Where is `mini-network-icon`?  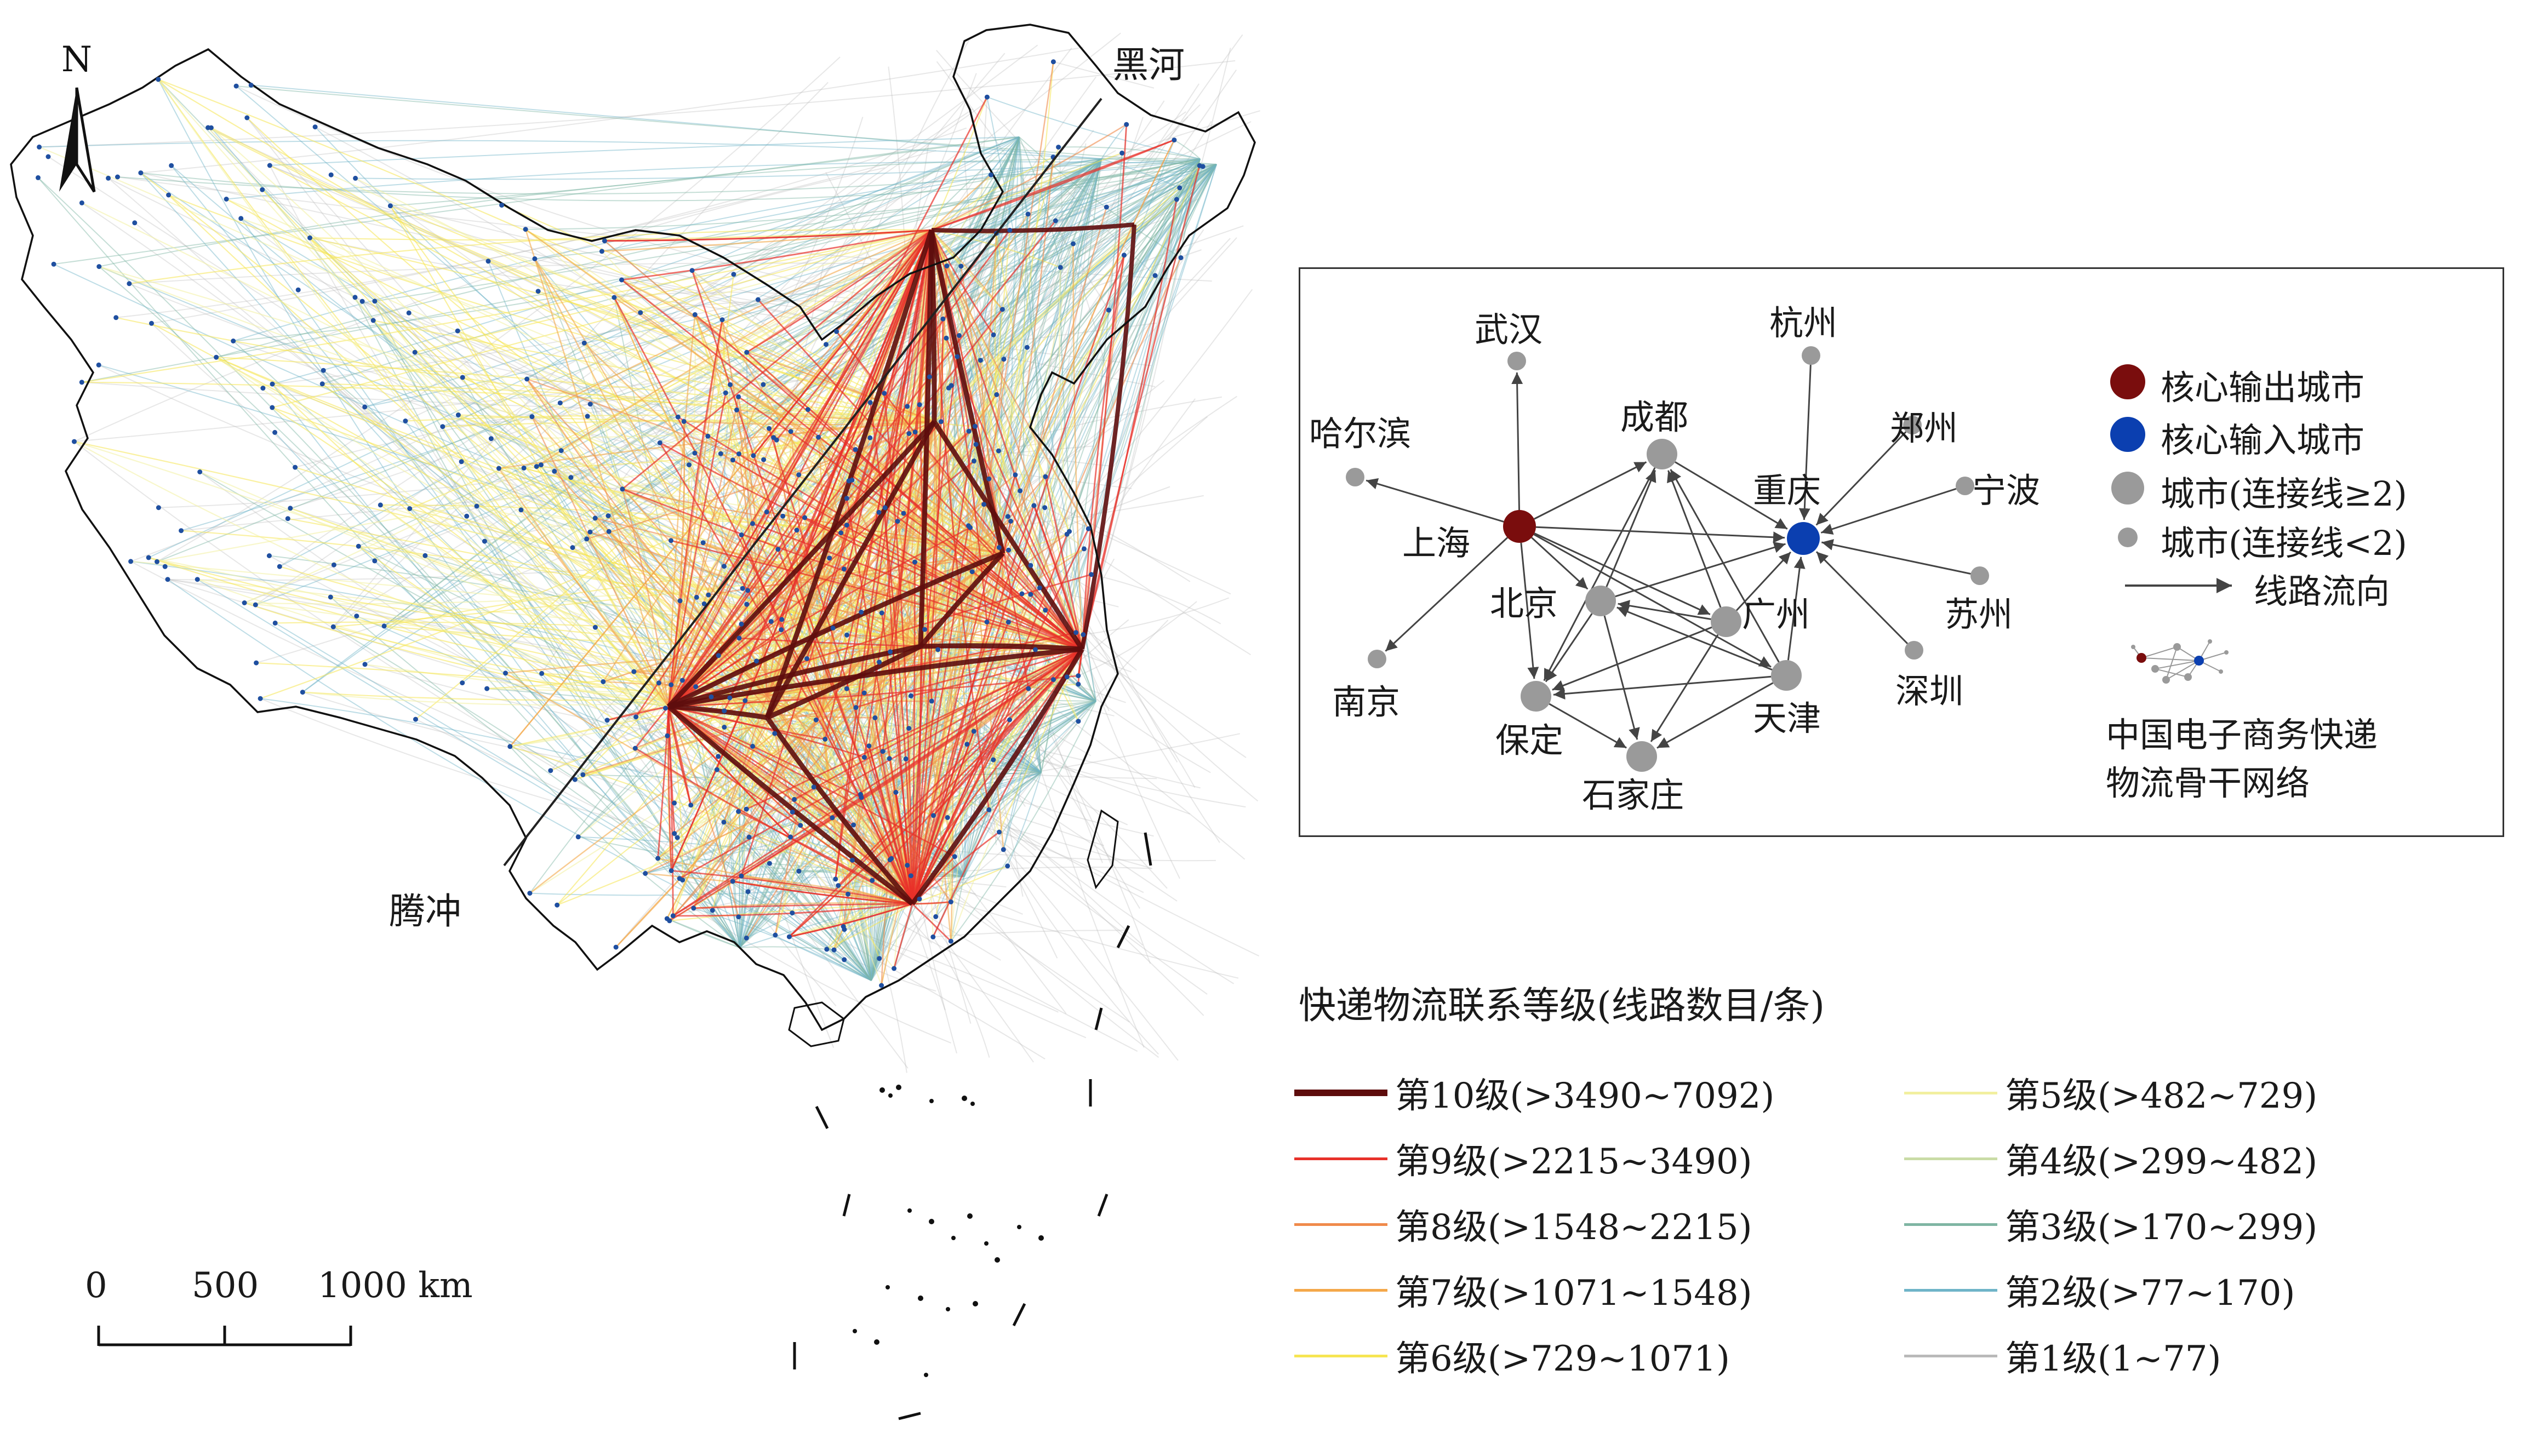
mini-network-icon is located at coordinates (2180, 661).